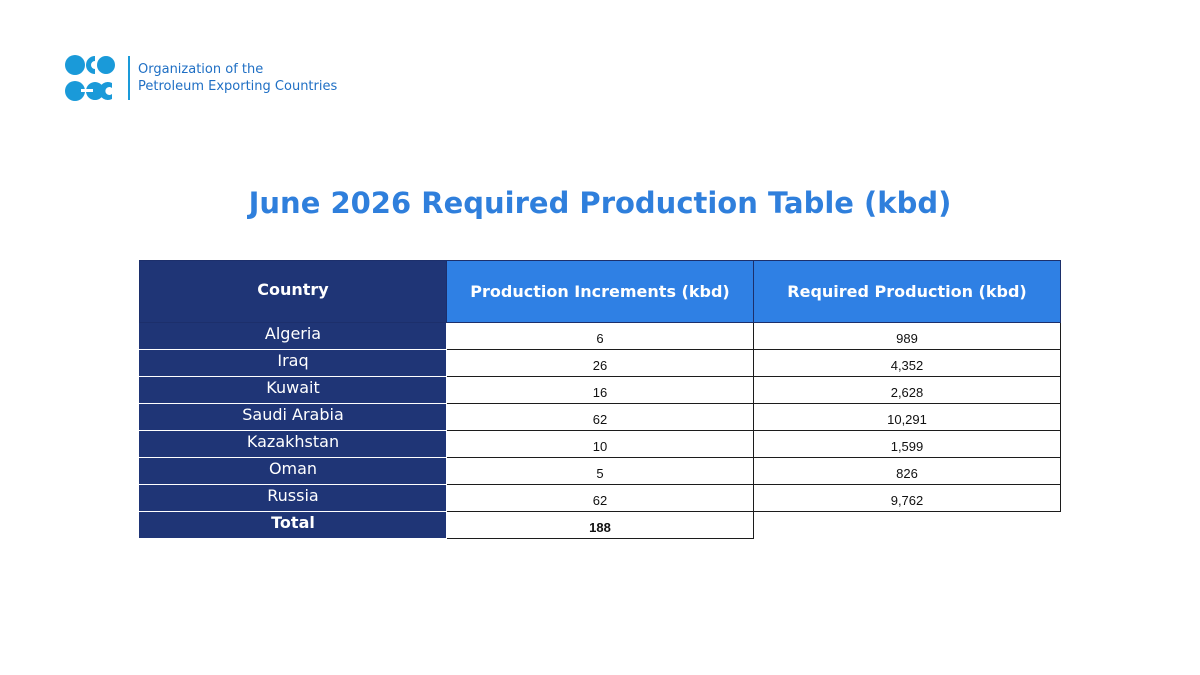 This screenshot has width=1200, height=675. I want to click on required-cell: 10,291, so click(907, 417).